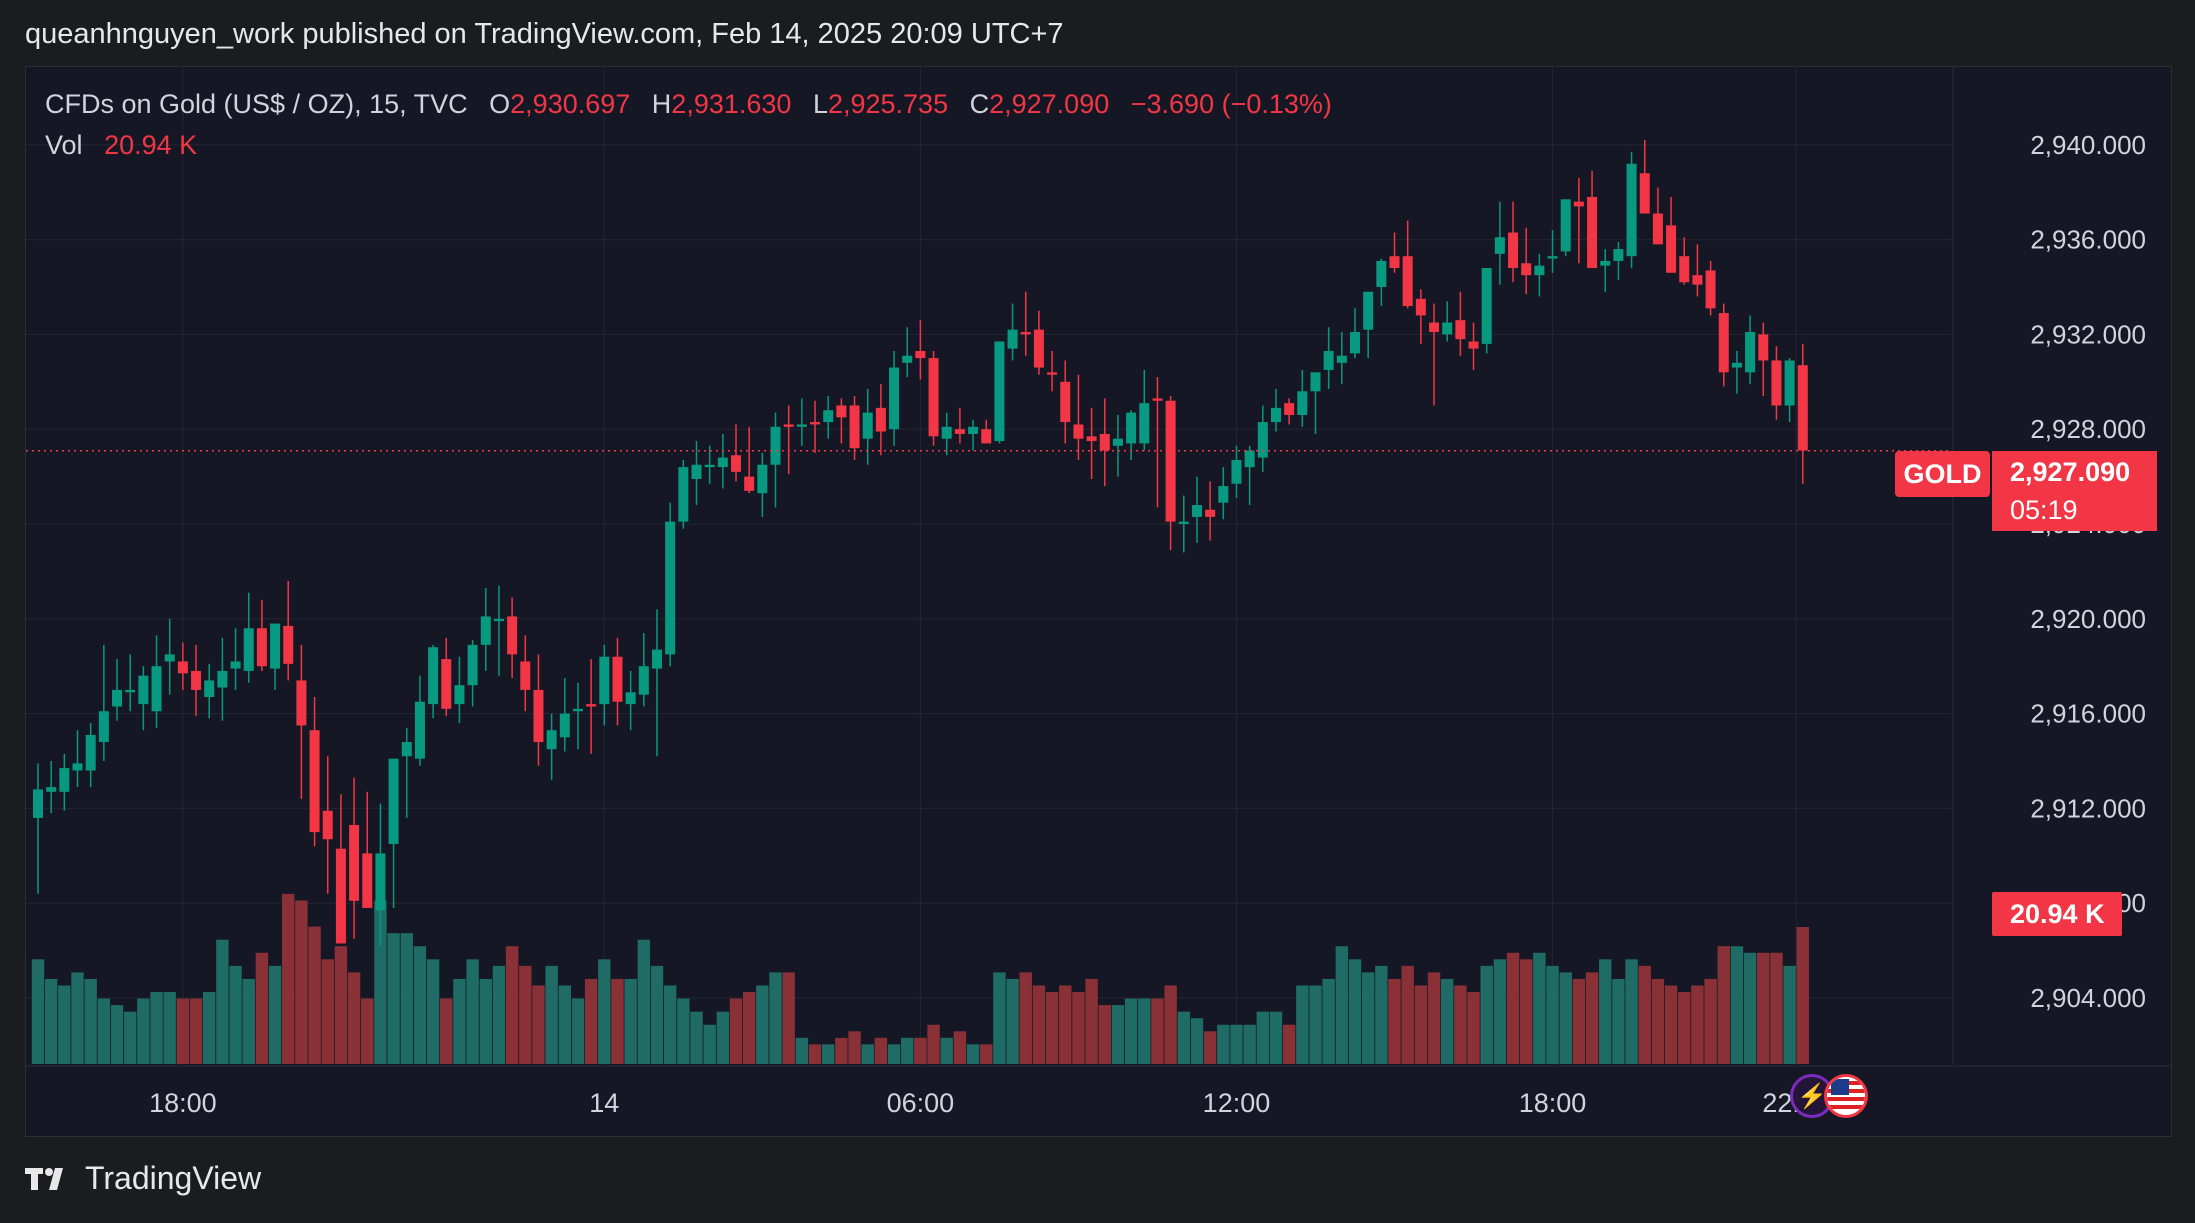 This screenshot has height=1223, width=2195. I want to click on y-tick-label: 2,920.000, so click(2088, 619).